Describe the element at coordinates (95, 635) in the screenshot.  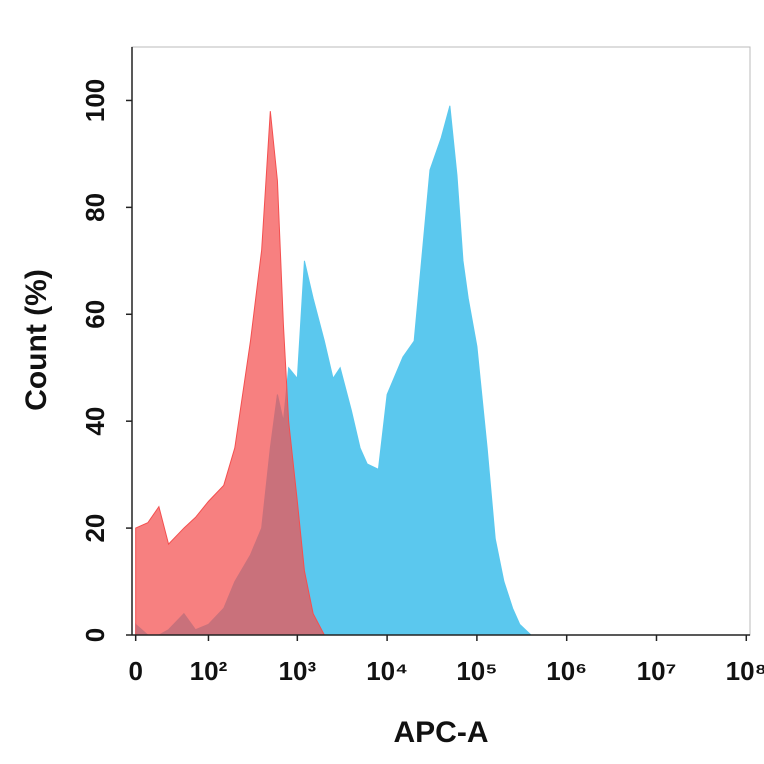
I see `y-tick-label: 0` at that location.